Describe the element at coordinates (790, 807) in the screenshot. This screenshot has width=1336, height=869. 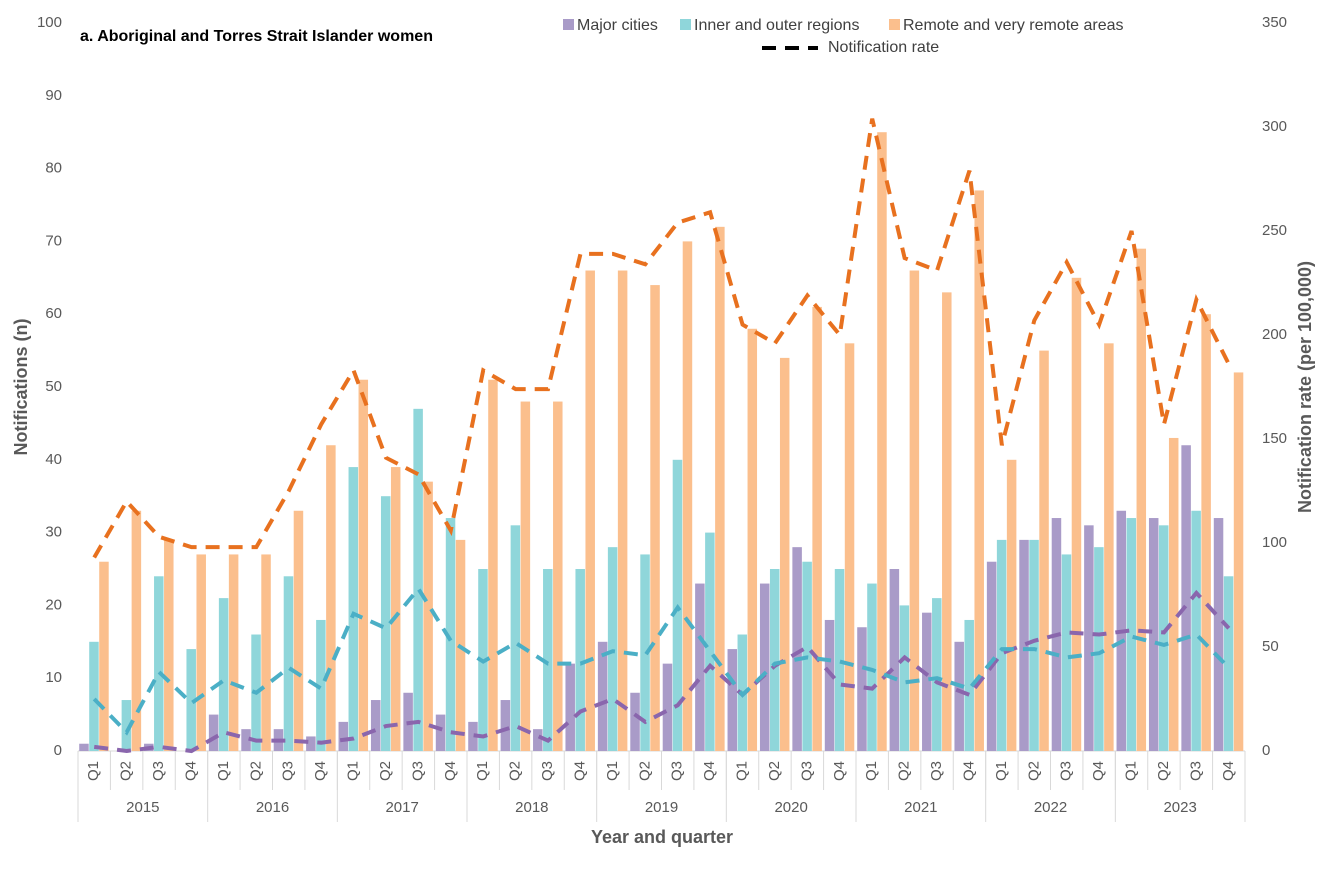
I see `group-label: 2020` at that location.